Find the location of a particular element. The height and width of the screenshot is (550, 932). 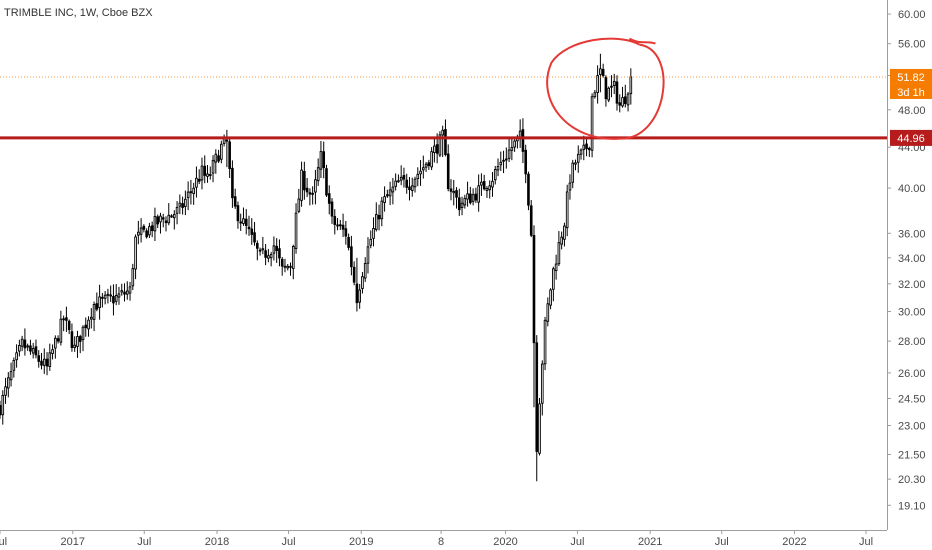

y-tick-label: 60.00 is located at coordinates (912, 15).